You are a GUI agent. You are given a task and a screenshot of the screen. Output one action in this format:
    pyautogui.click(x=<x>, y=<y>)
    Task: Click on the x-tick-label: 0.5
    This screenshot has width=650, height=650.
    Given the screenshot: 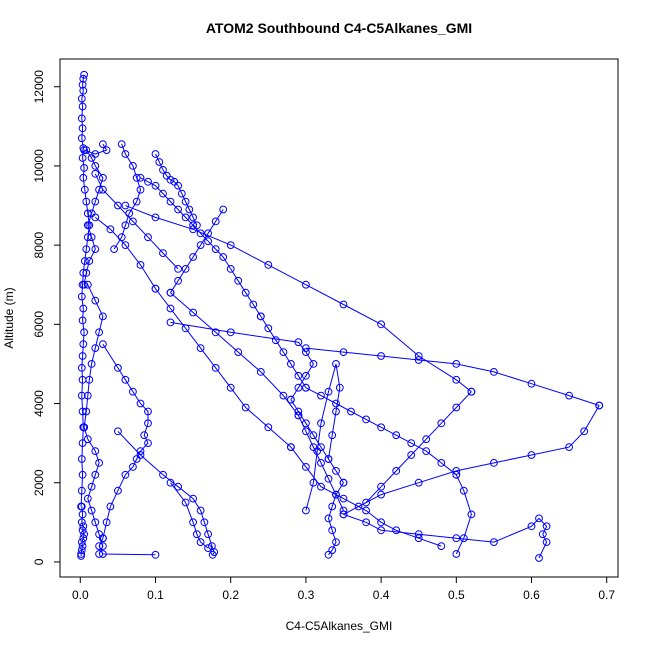 What is the action you would take?
    pyautogui.click(x=456, y=595)
    